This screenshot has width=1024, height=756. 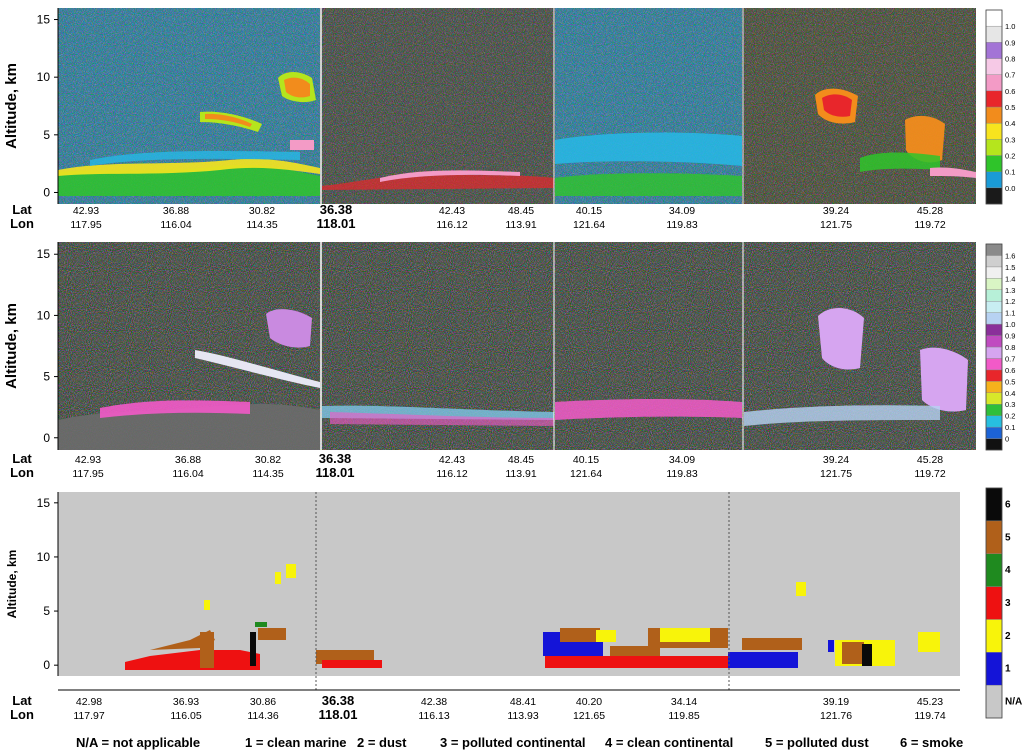 What do you see at coordinates (22, 209) in the screenshot?
I see `lat-label: Lat` at bounding box center [22, 209].